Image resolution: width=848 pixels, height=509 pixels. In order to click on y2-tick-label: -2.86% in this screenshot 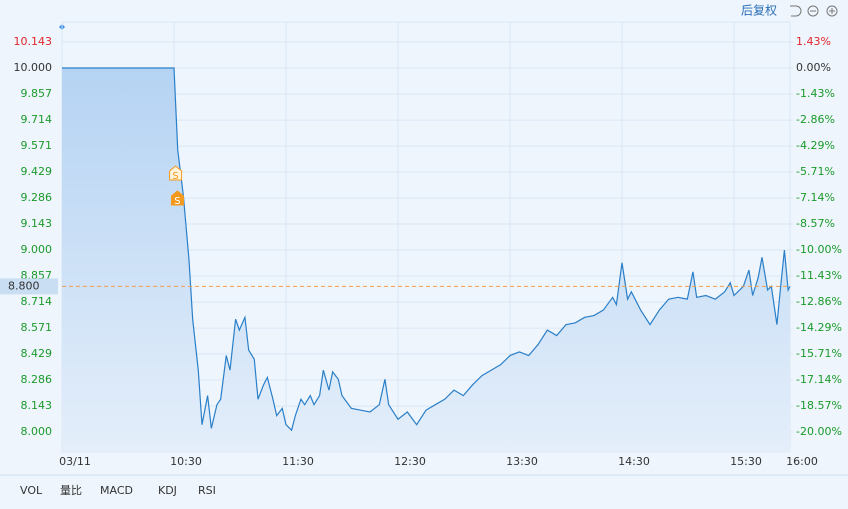, I will do `click(815, 119)`.